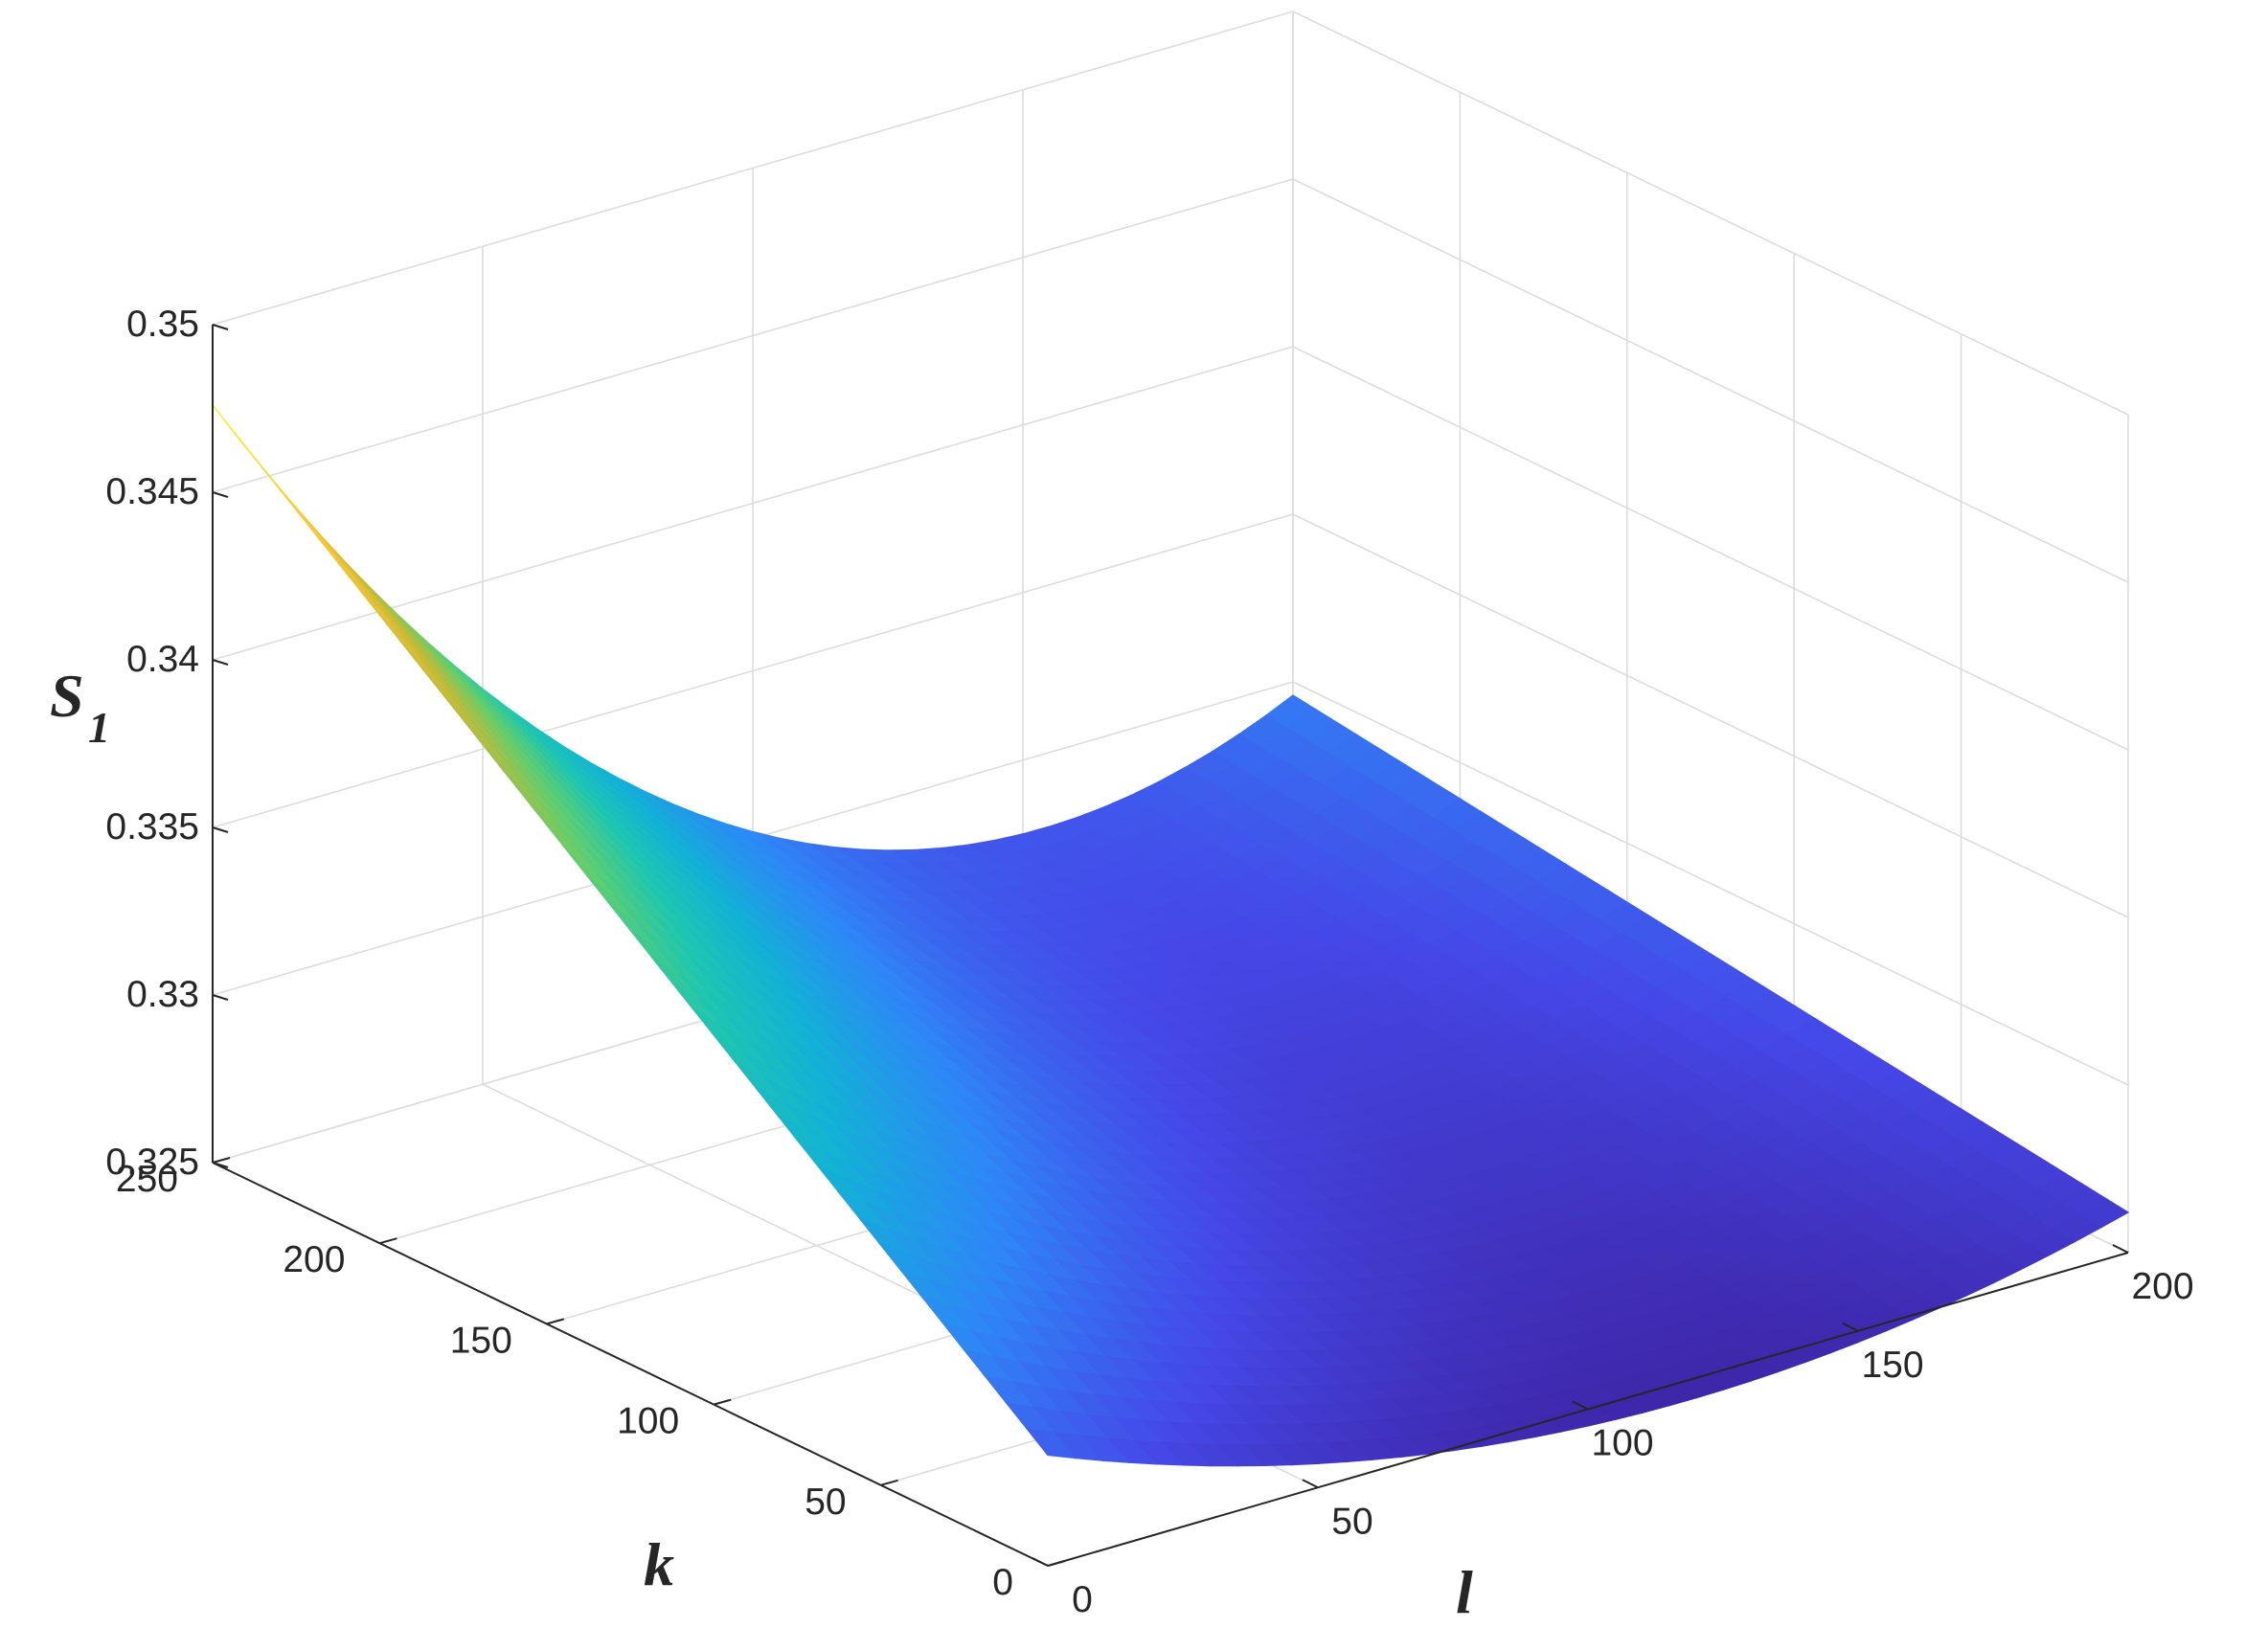  Describe the element at coordinates (147, 1179) in the screenshot. I see `k-tick-label: 250` at that location.